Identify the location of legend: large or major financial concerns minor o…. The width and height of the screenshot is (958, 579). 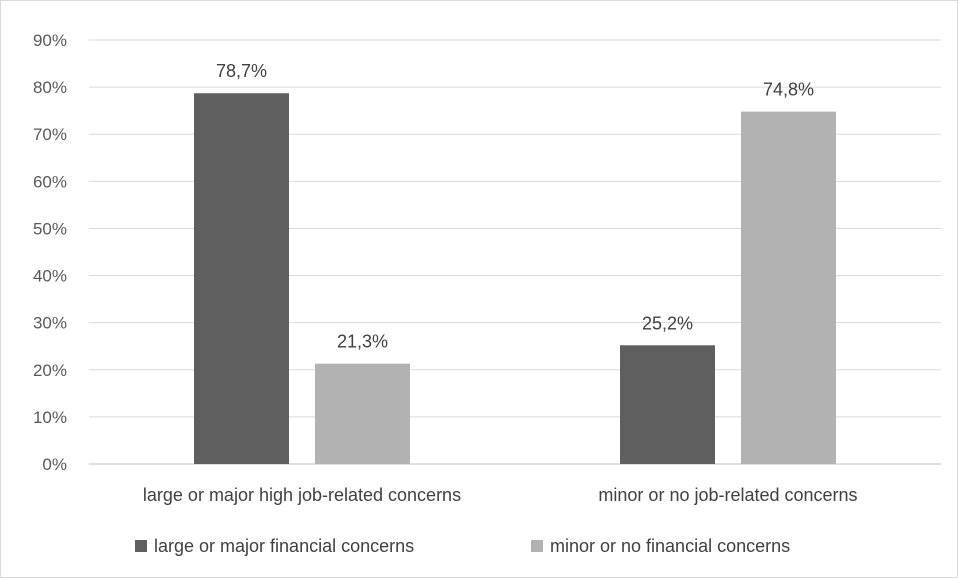
(462, 546).